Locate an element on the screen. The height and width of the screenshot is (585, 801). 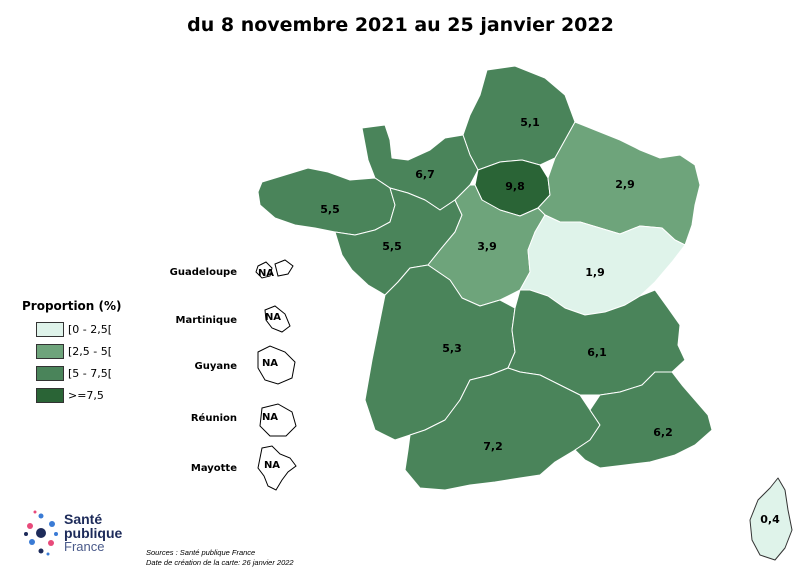
value-paca: 6,2 is located at coordinates (663, 432).